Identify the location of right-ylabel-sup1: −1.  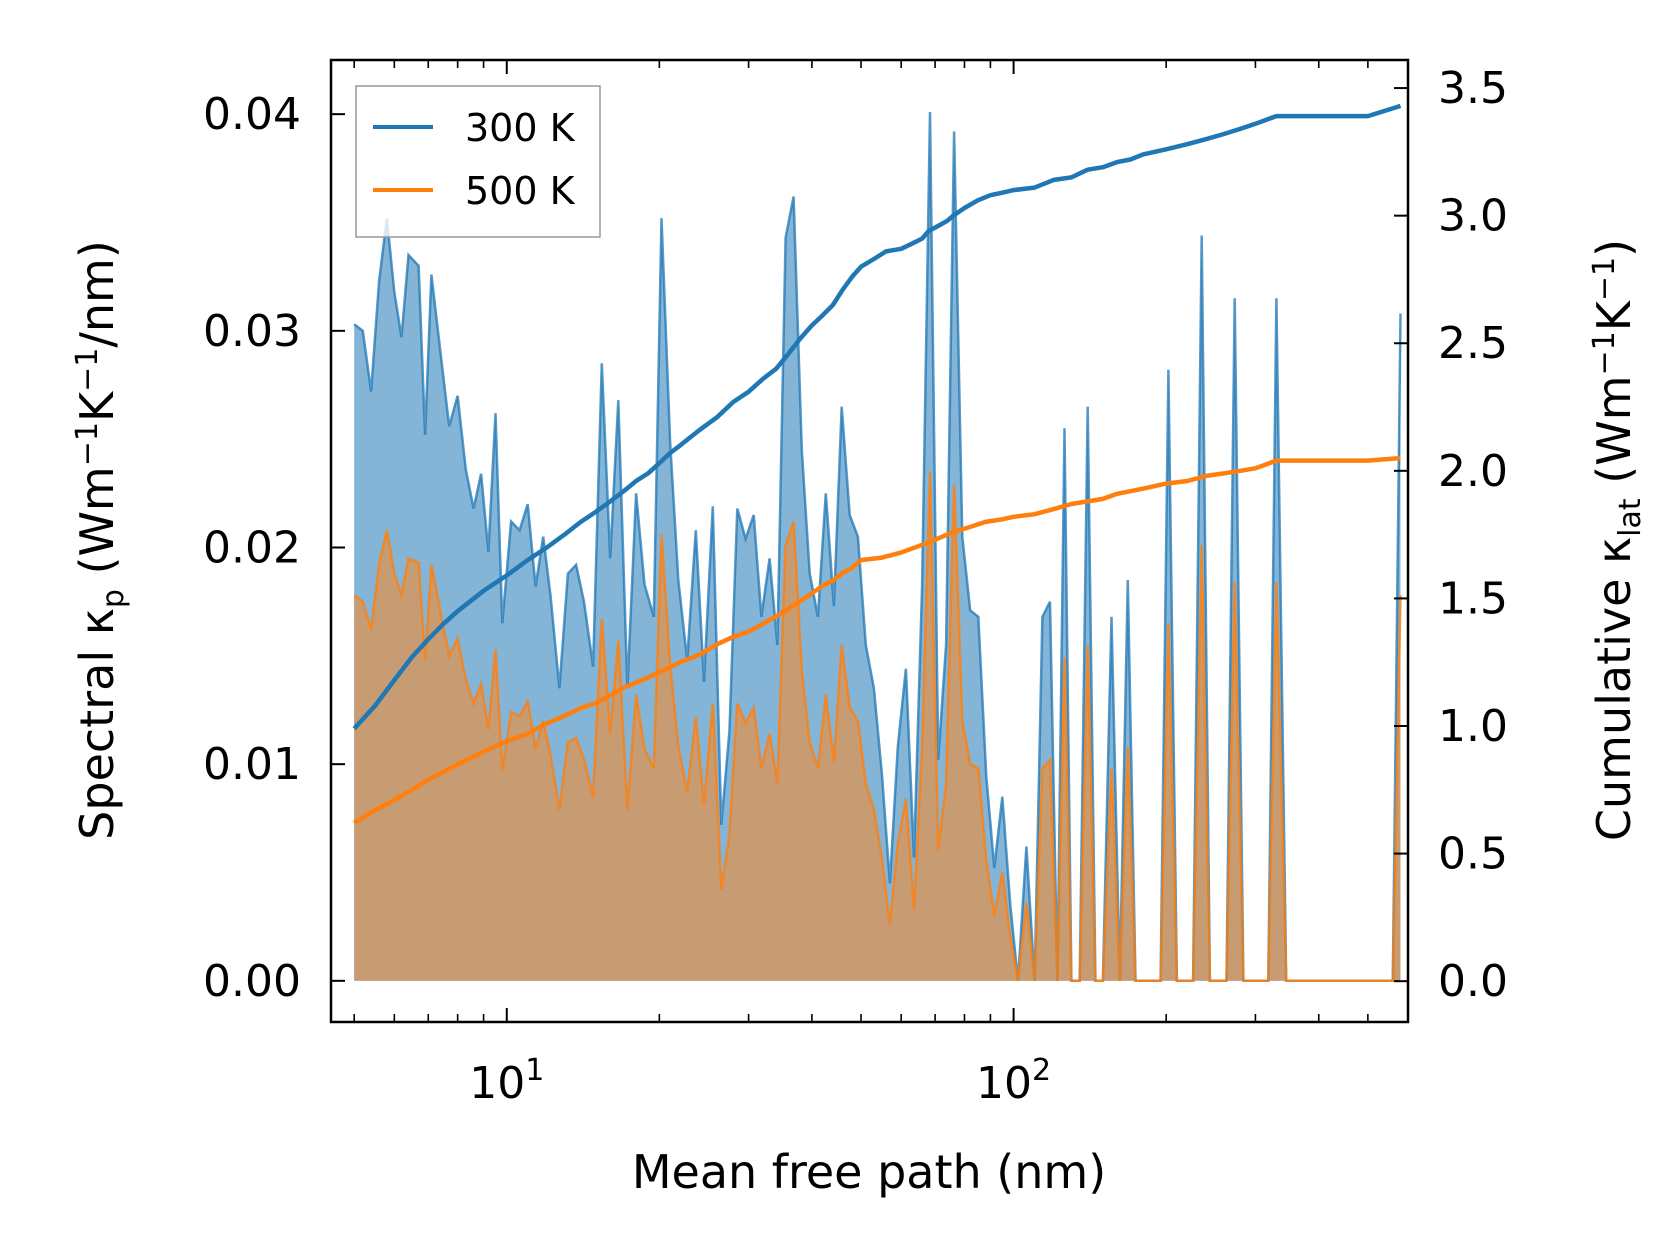
(1604, 353).